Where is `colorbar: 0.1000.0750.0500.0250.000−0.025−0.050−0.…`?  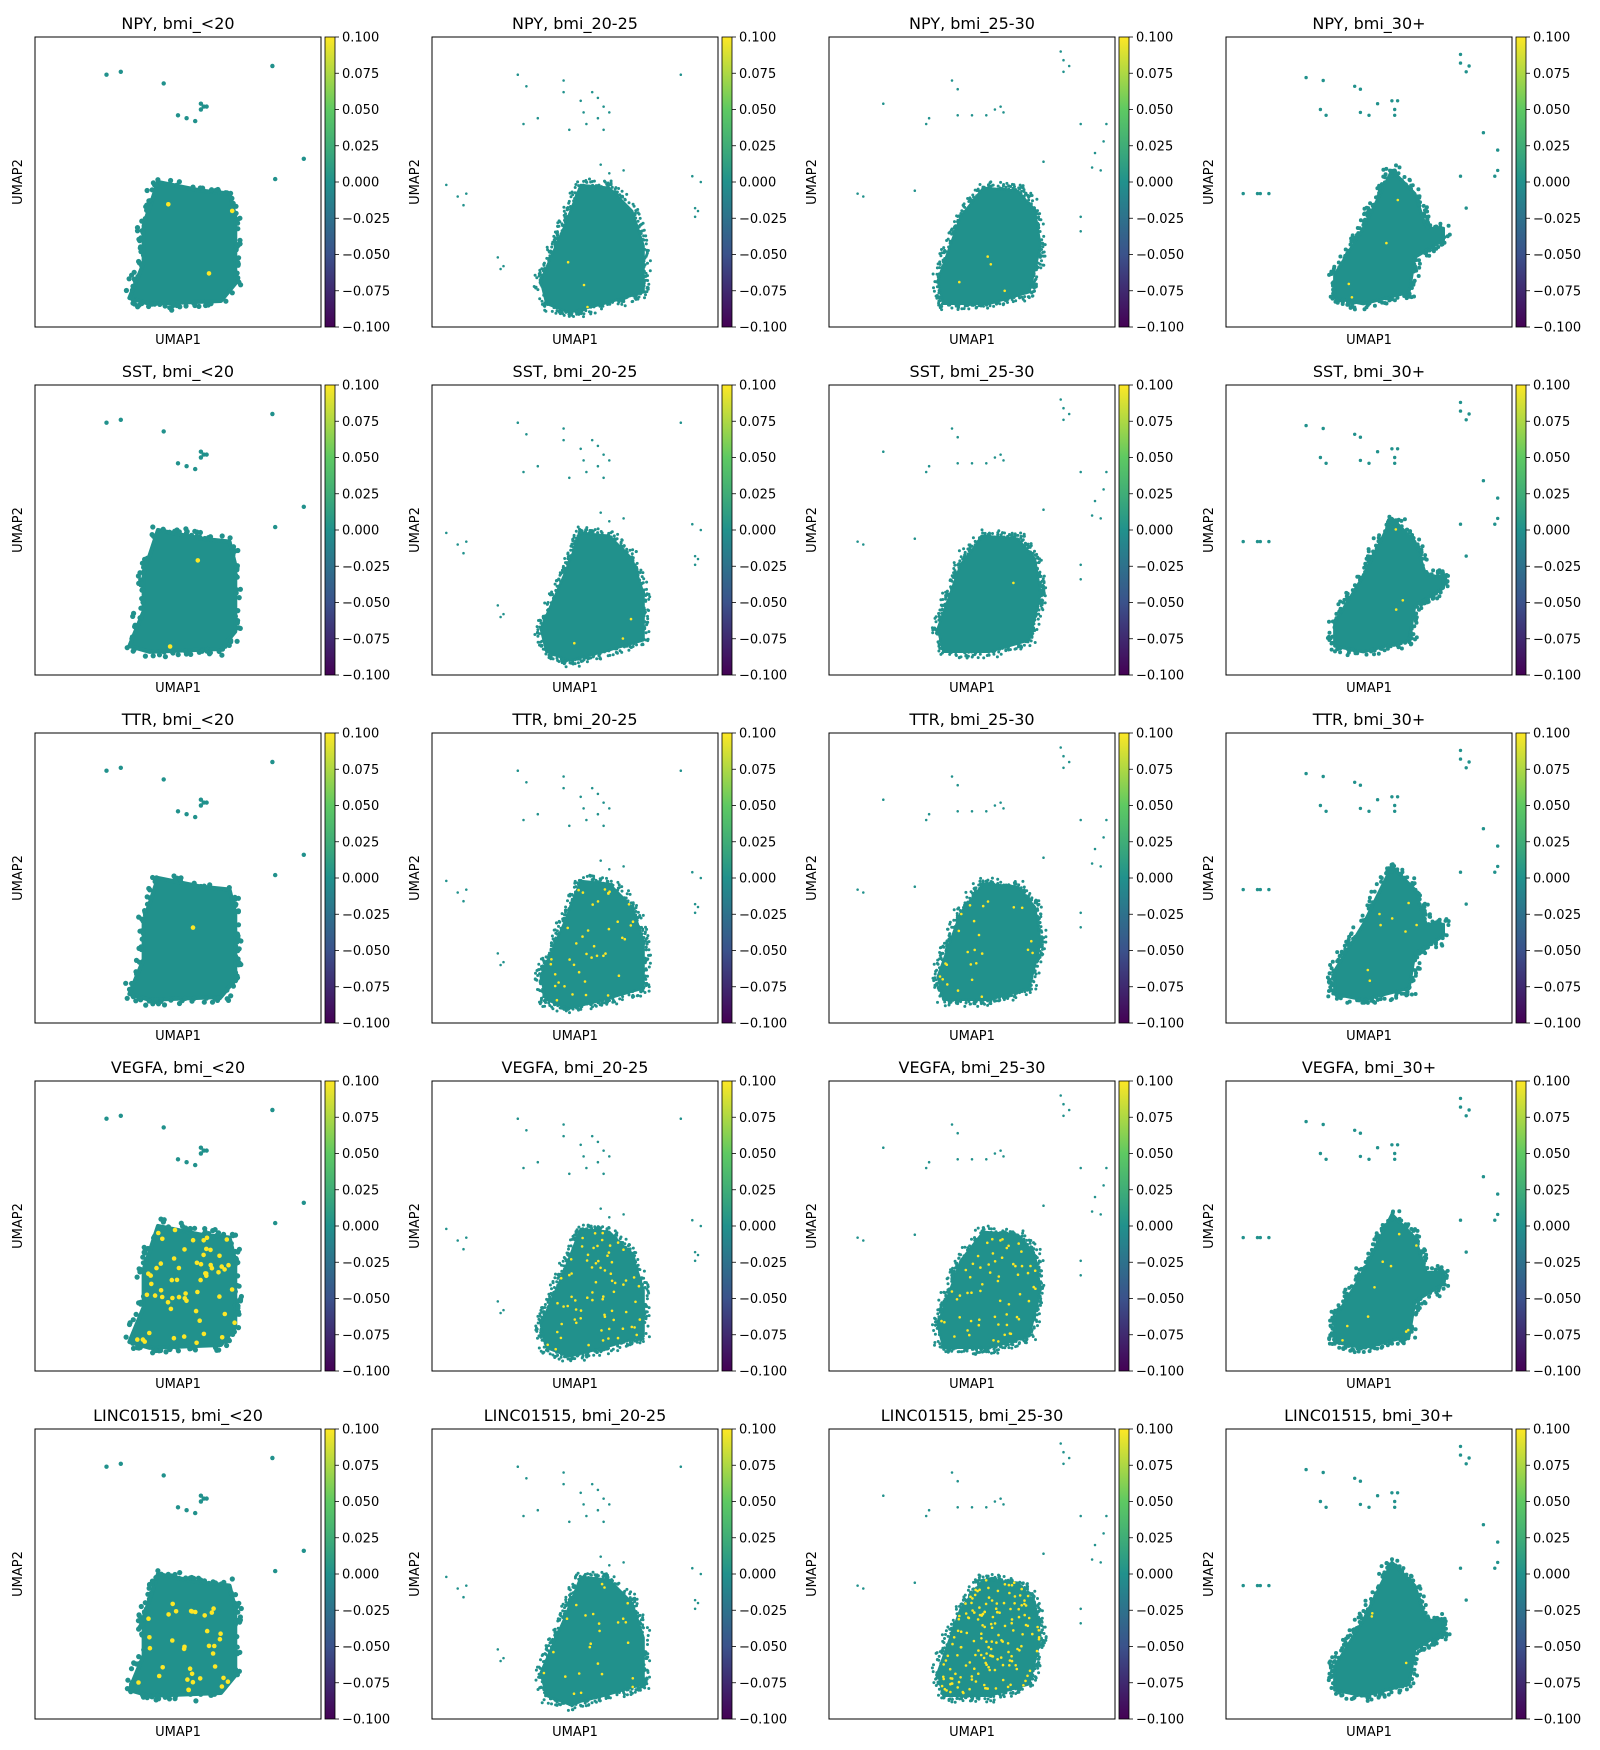 colorbar: 0.1000.0750.0500.0250.000−0.025−0.050−0.… is located at coordinates (357, 879).